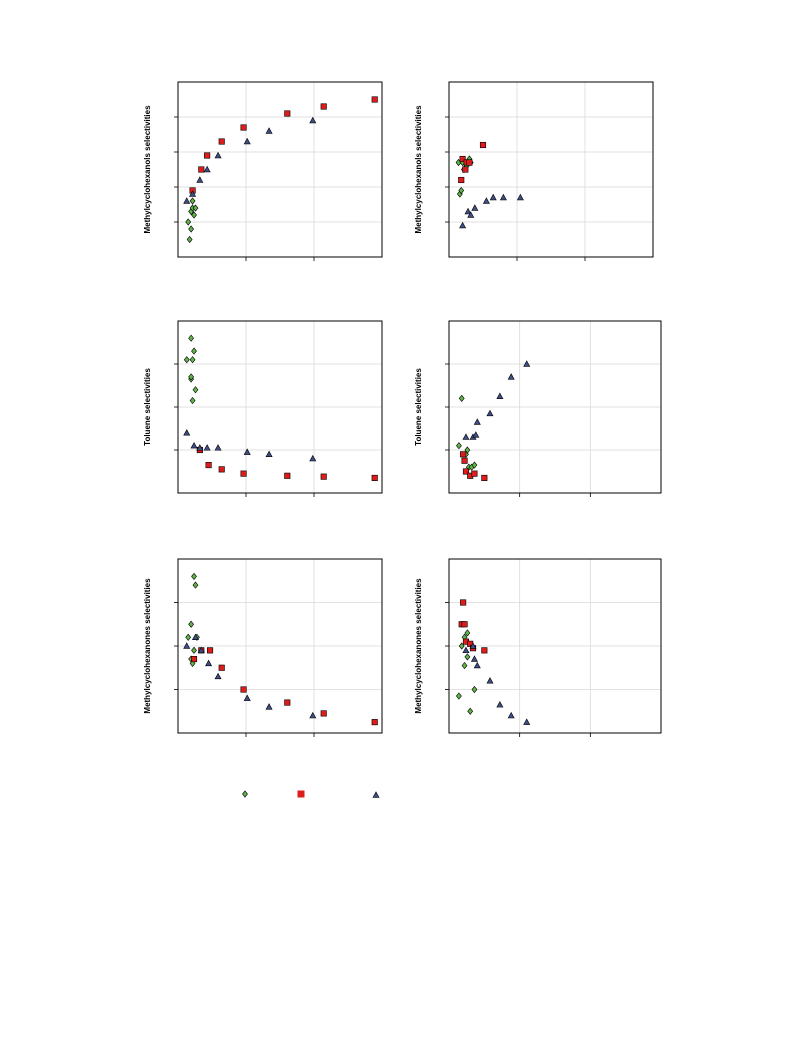  Describe the element at coordinates (376, 794) in the screenshot. I see `legend-marker-triangle` at that location.